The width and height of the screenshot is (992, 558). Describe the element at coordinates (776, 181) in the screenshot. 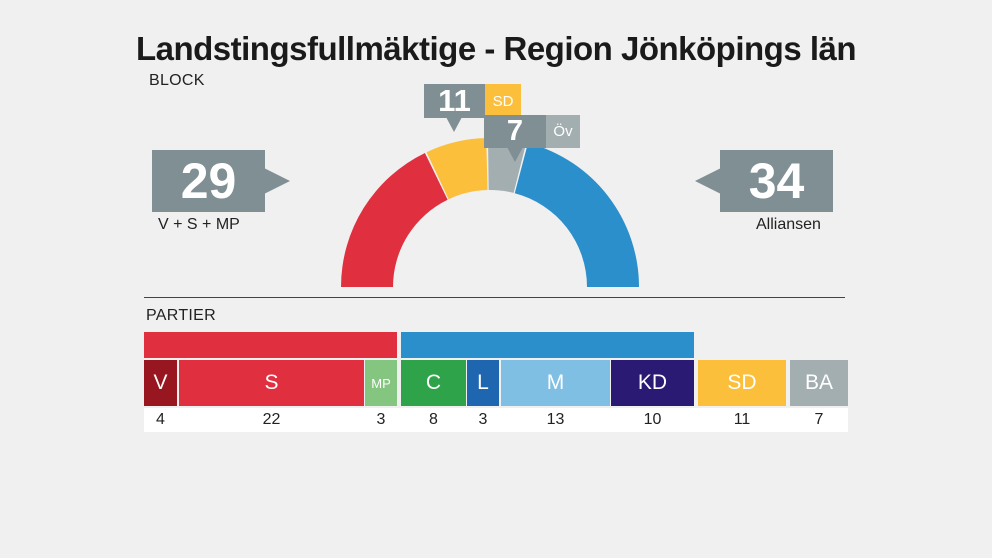

I see `right-block-value: 34` at that location.